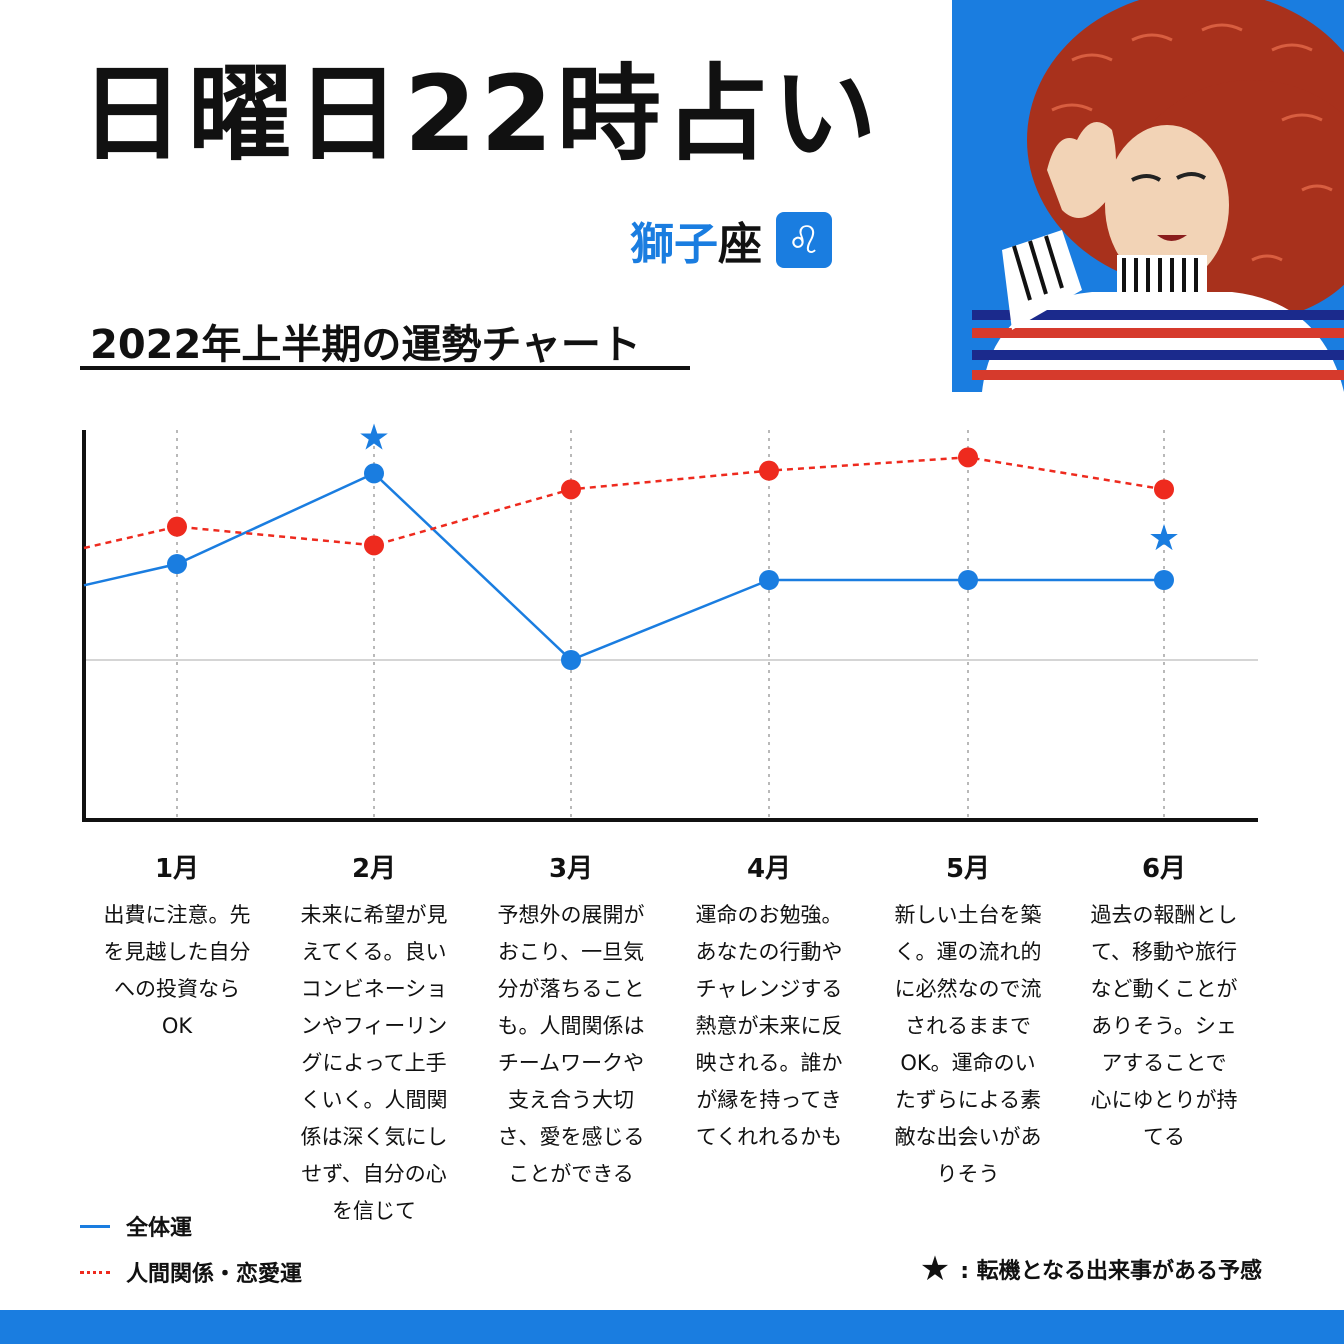 The width and height of the screenshot is (1344, 1344). Describe the element at coordinates (385, 368) in the screenshot. I see `subtitle-underline` at that location.